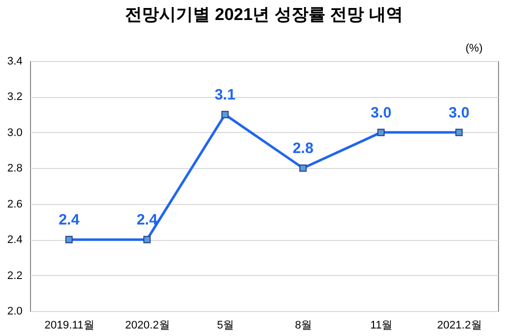  Describe the element at coordinates (14, 97) in the screenshot. I see `y-tick-label: 3.2` at that location.